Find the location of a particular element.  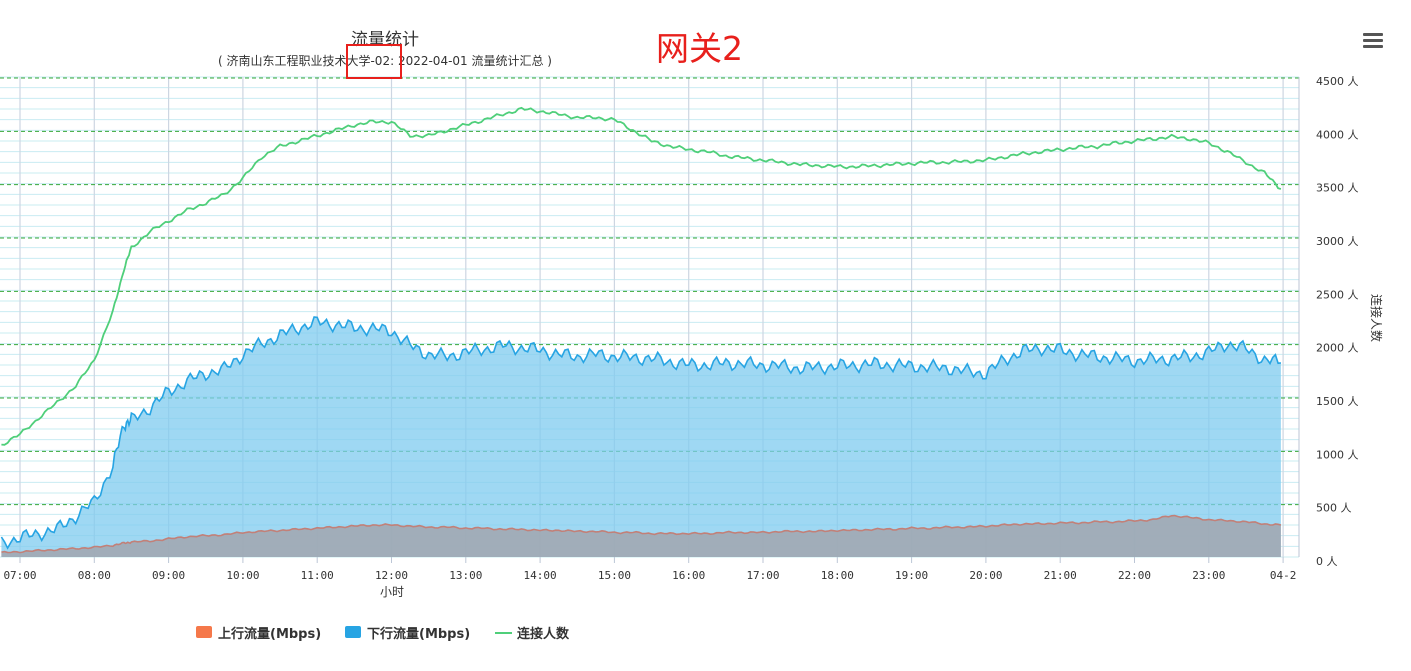

x-tick-label: 11:00 is located at coordinates (317, 575).